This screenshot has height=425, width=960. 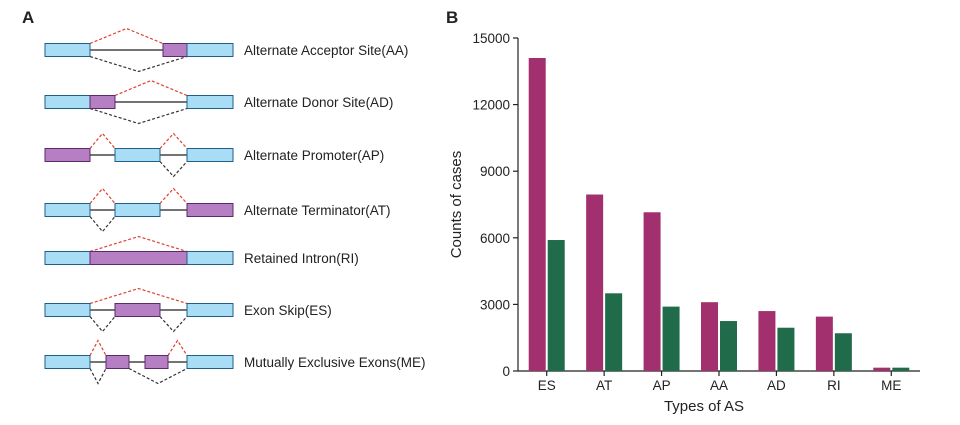 I want to click on event-label: Exon Skip(ES), so click(x=288, y=310).